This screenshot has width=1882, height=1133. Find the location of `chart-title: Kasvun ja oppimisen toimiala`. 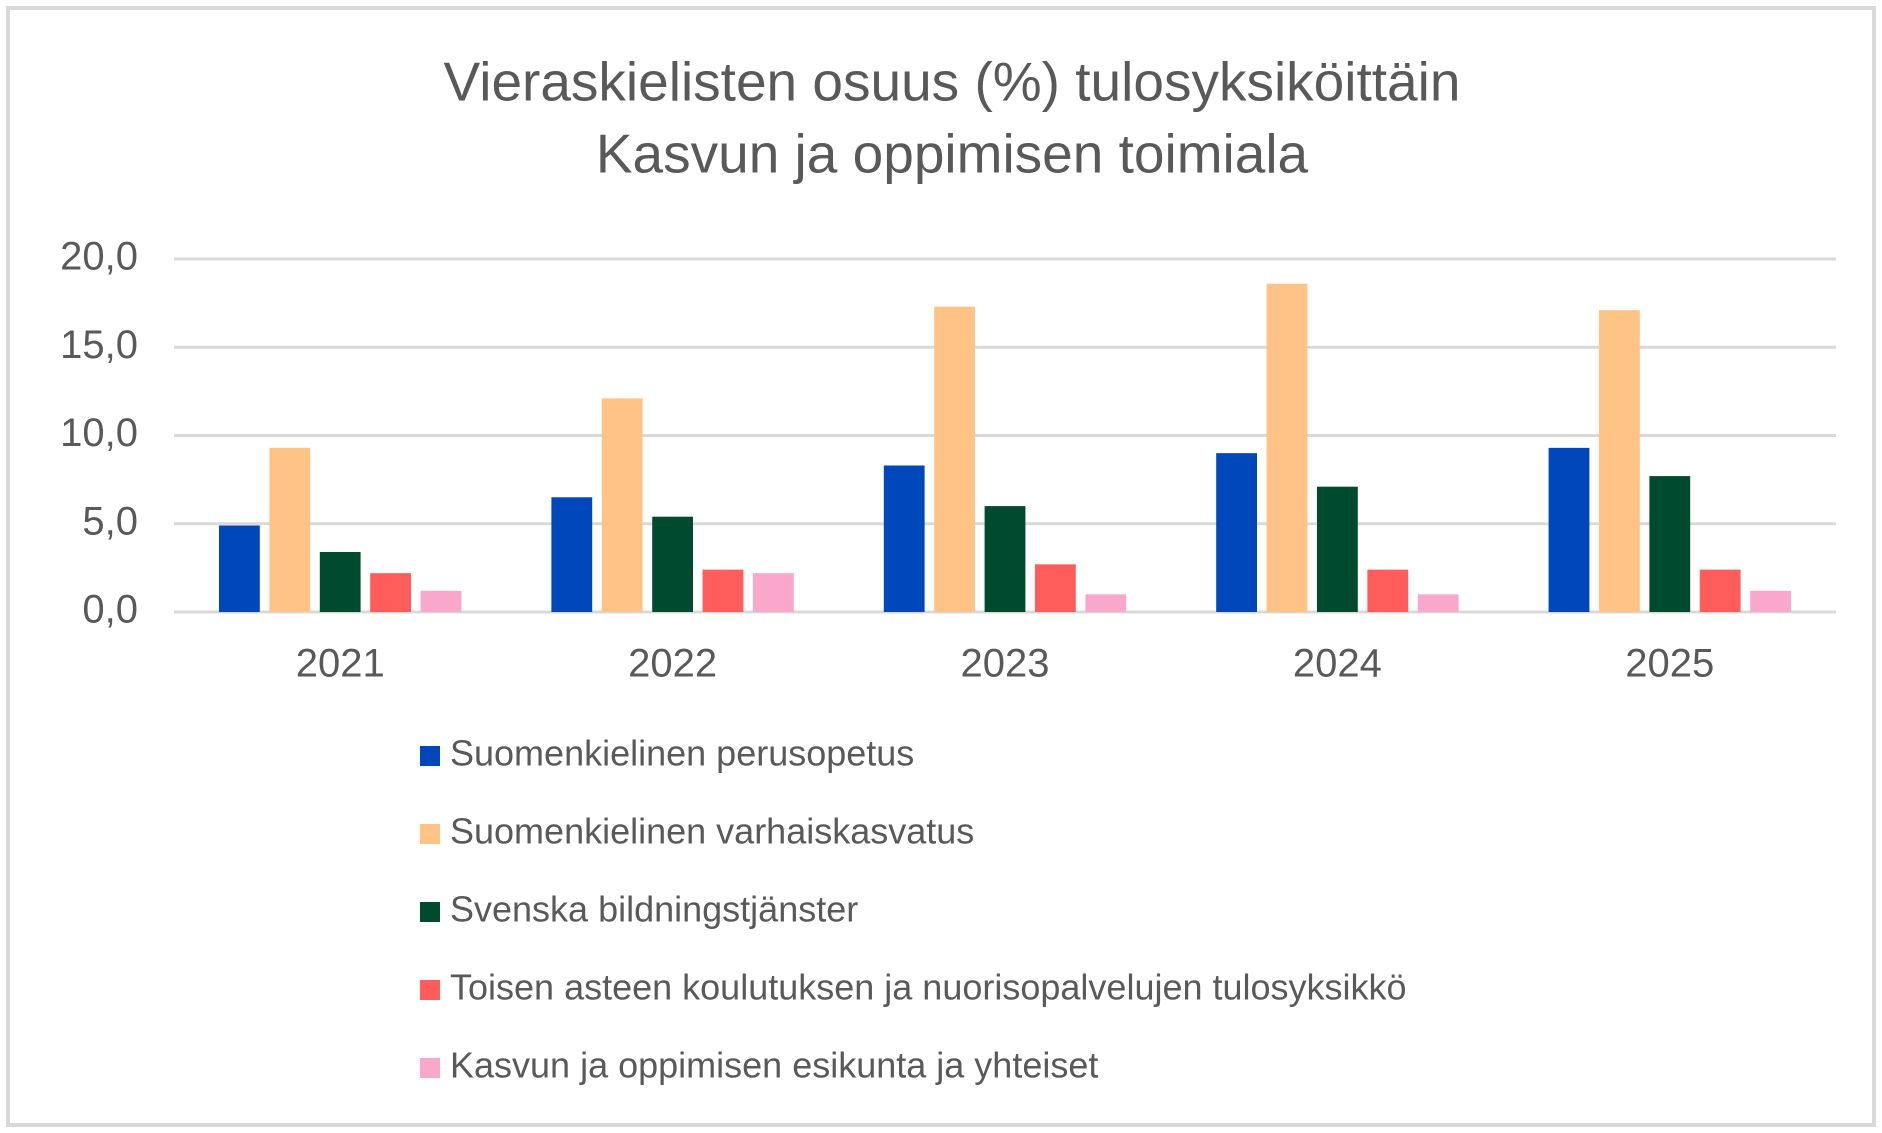

chart-title: Kasvun ja oppimisen toimiala is located at coordinates (952, 154).